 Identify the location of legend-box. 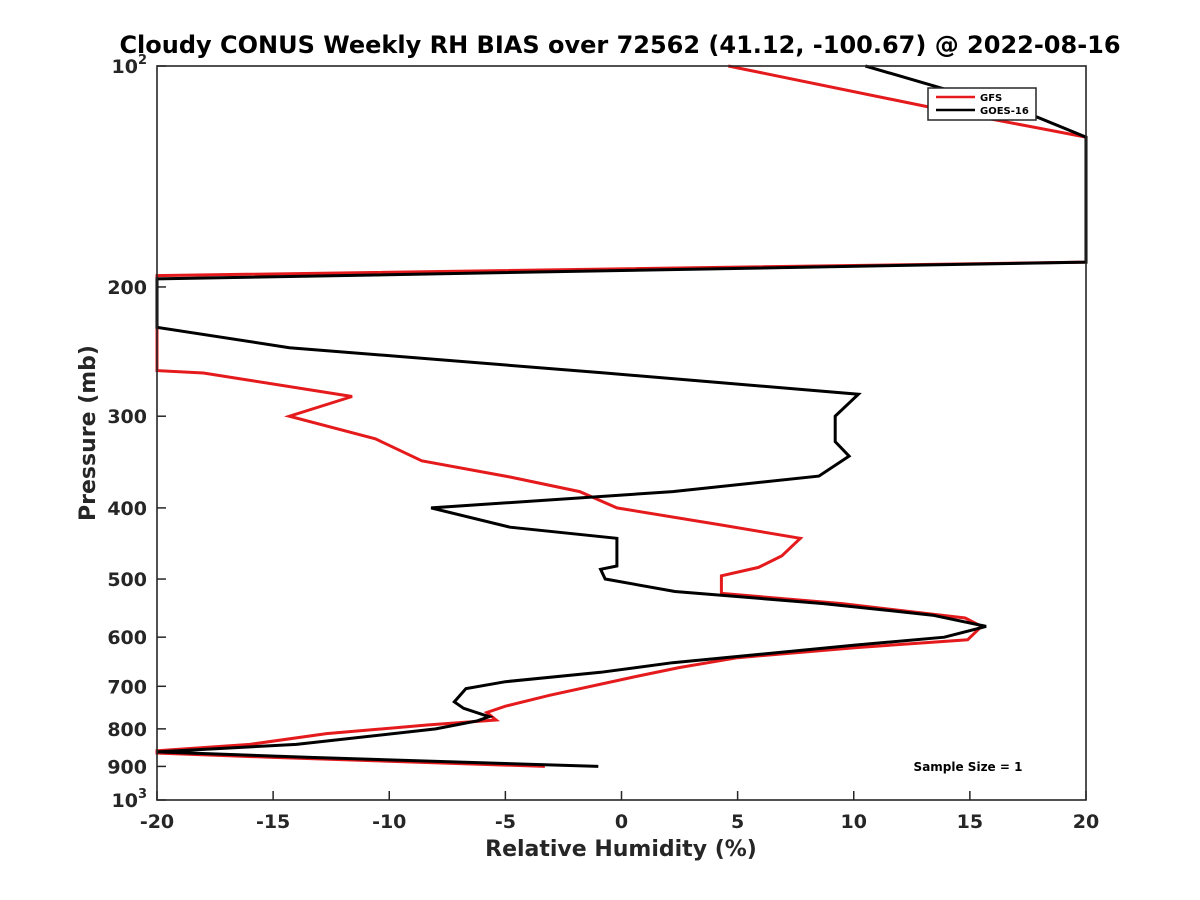
(982, 104).